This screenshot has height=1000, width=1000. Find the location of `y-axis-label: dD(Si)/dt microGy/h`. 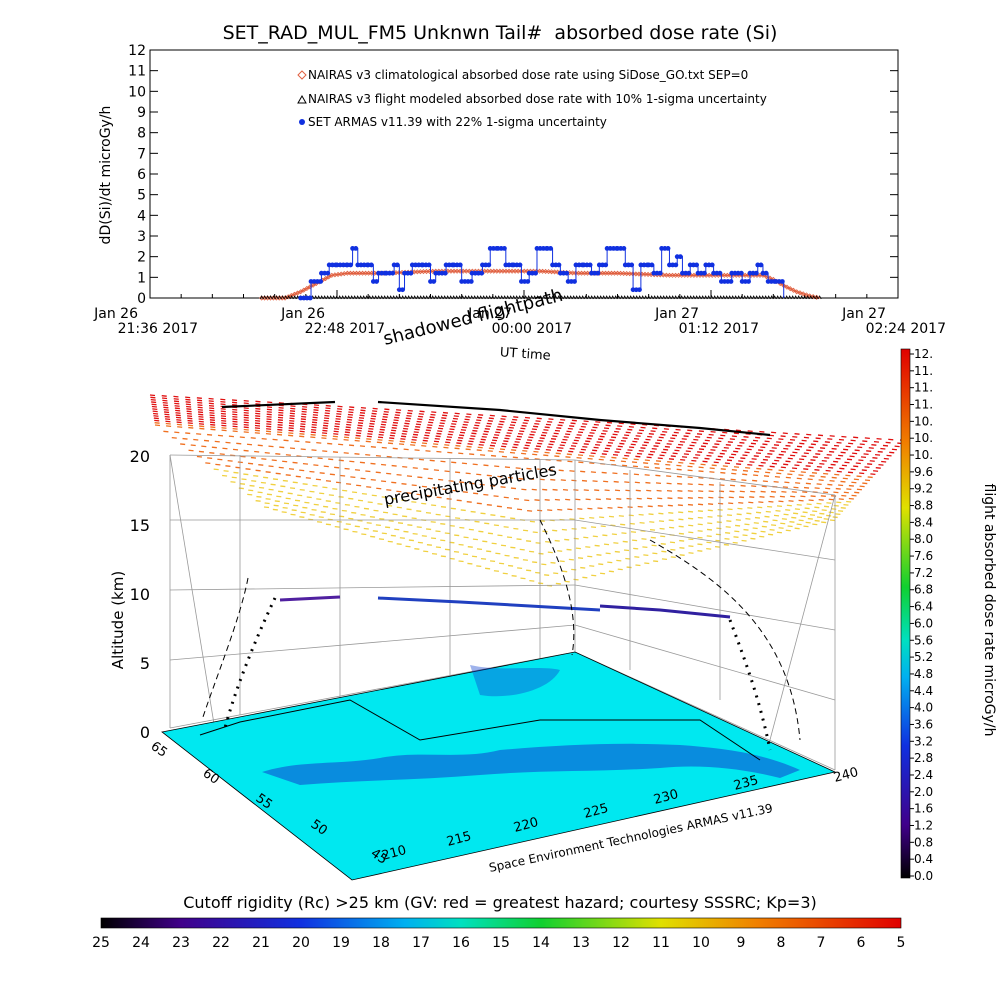

y-axis-label: dD(Si)/dt microGy/h is located at coordinates (106, 175).